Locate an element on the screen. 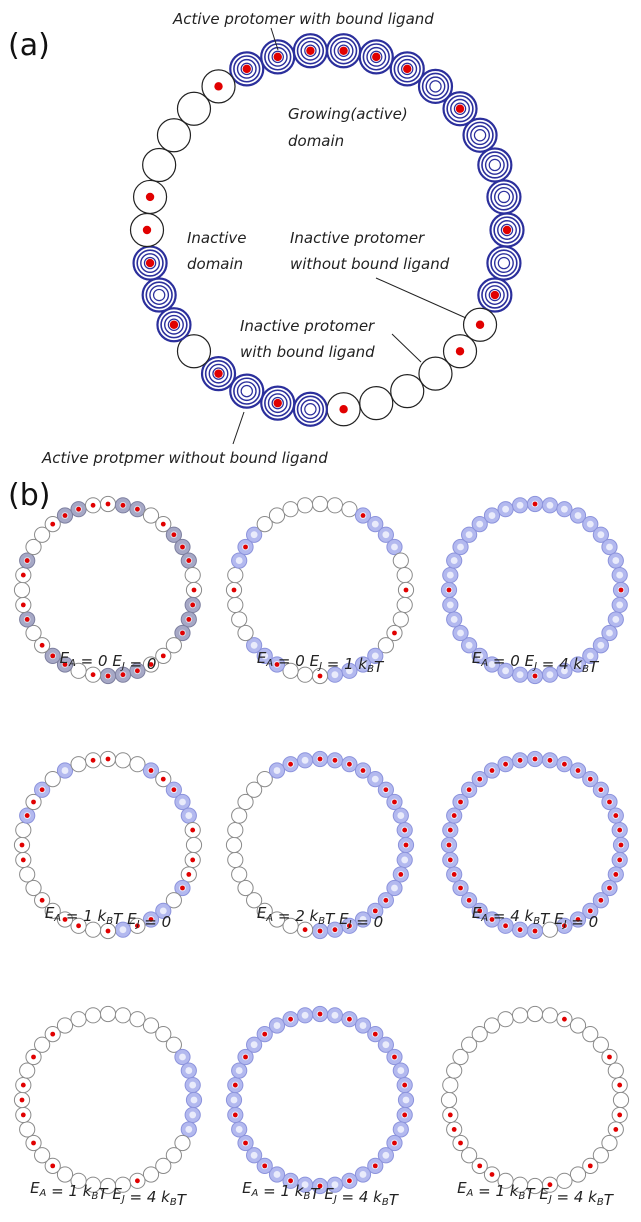  leader-active-without is located at coordinates (238, 428).